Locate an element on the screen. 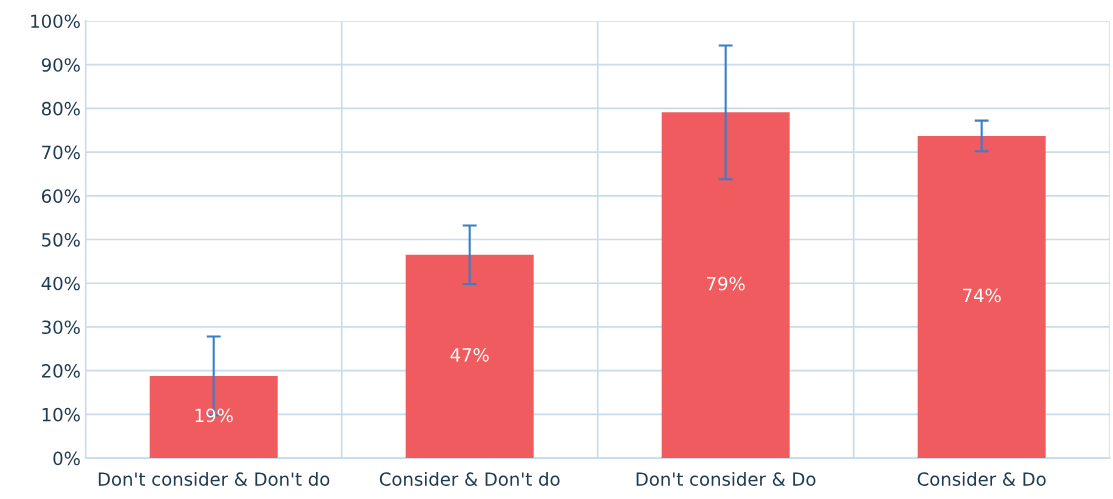 Image resolution: width=1113 pixels, height=499 pixels. y-tick-label: 40% is located at coordinates (60, 283).